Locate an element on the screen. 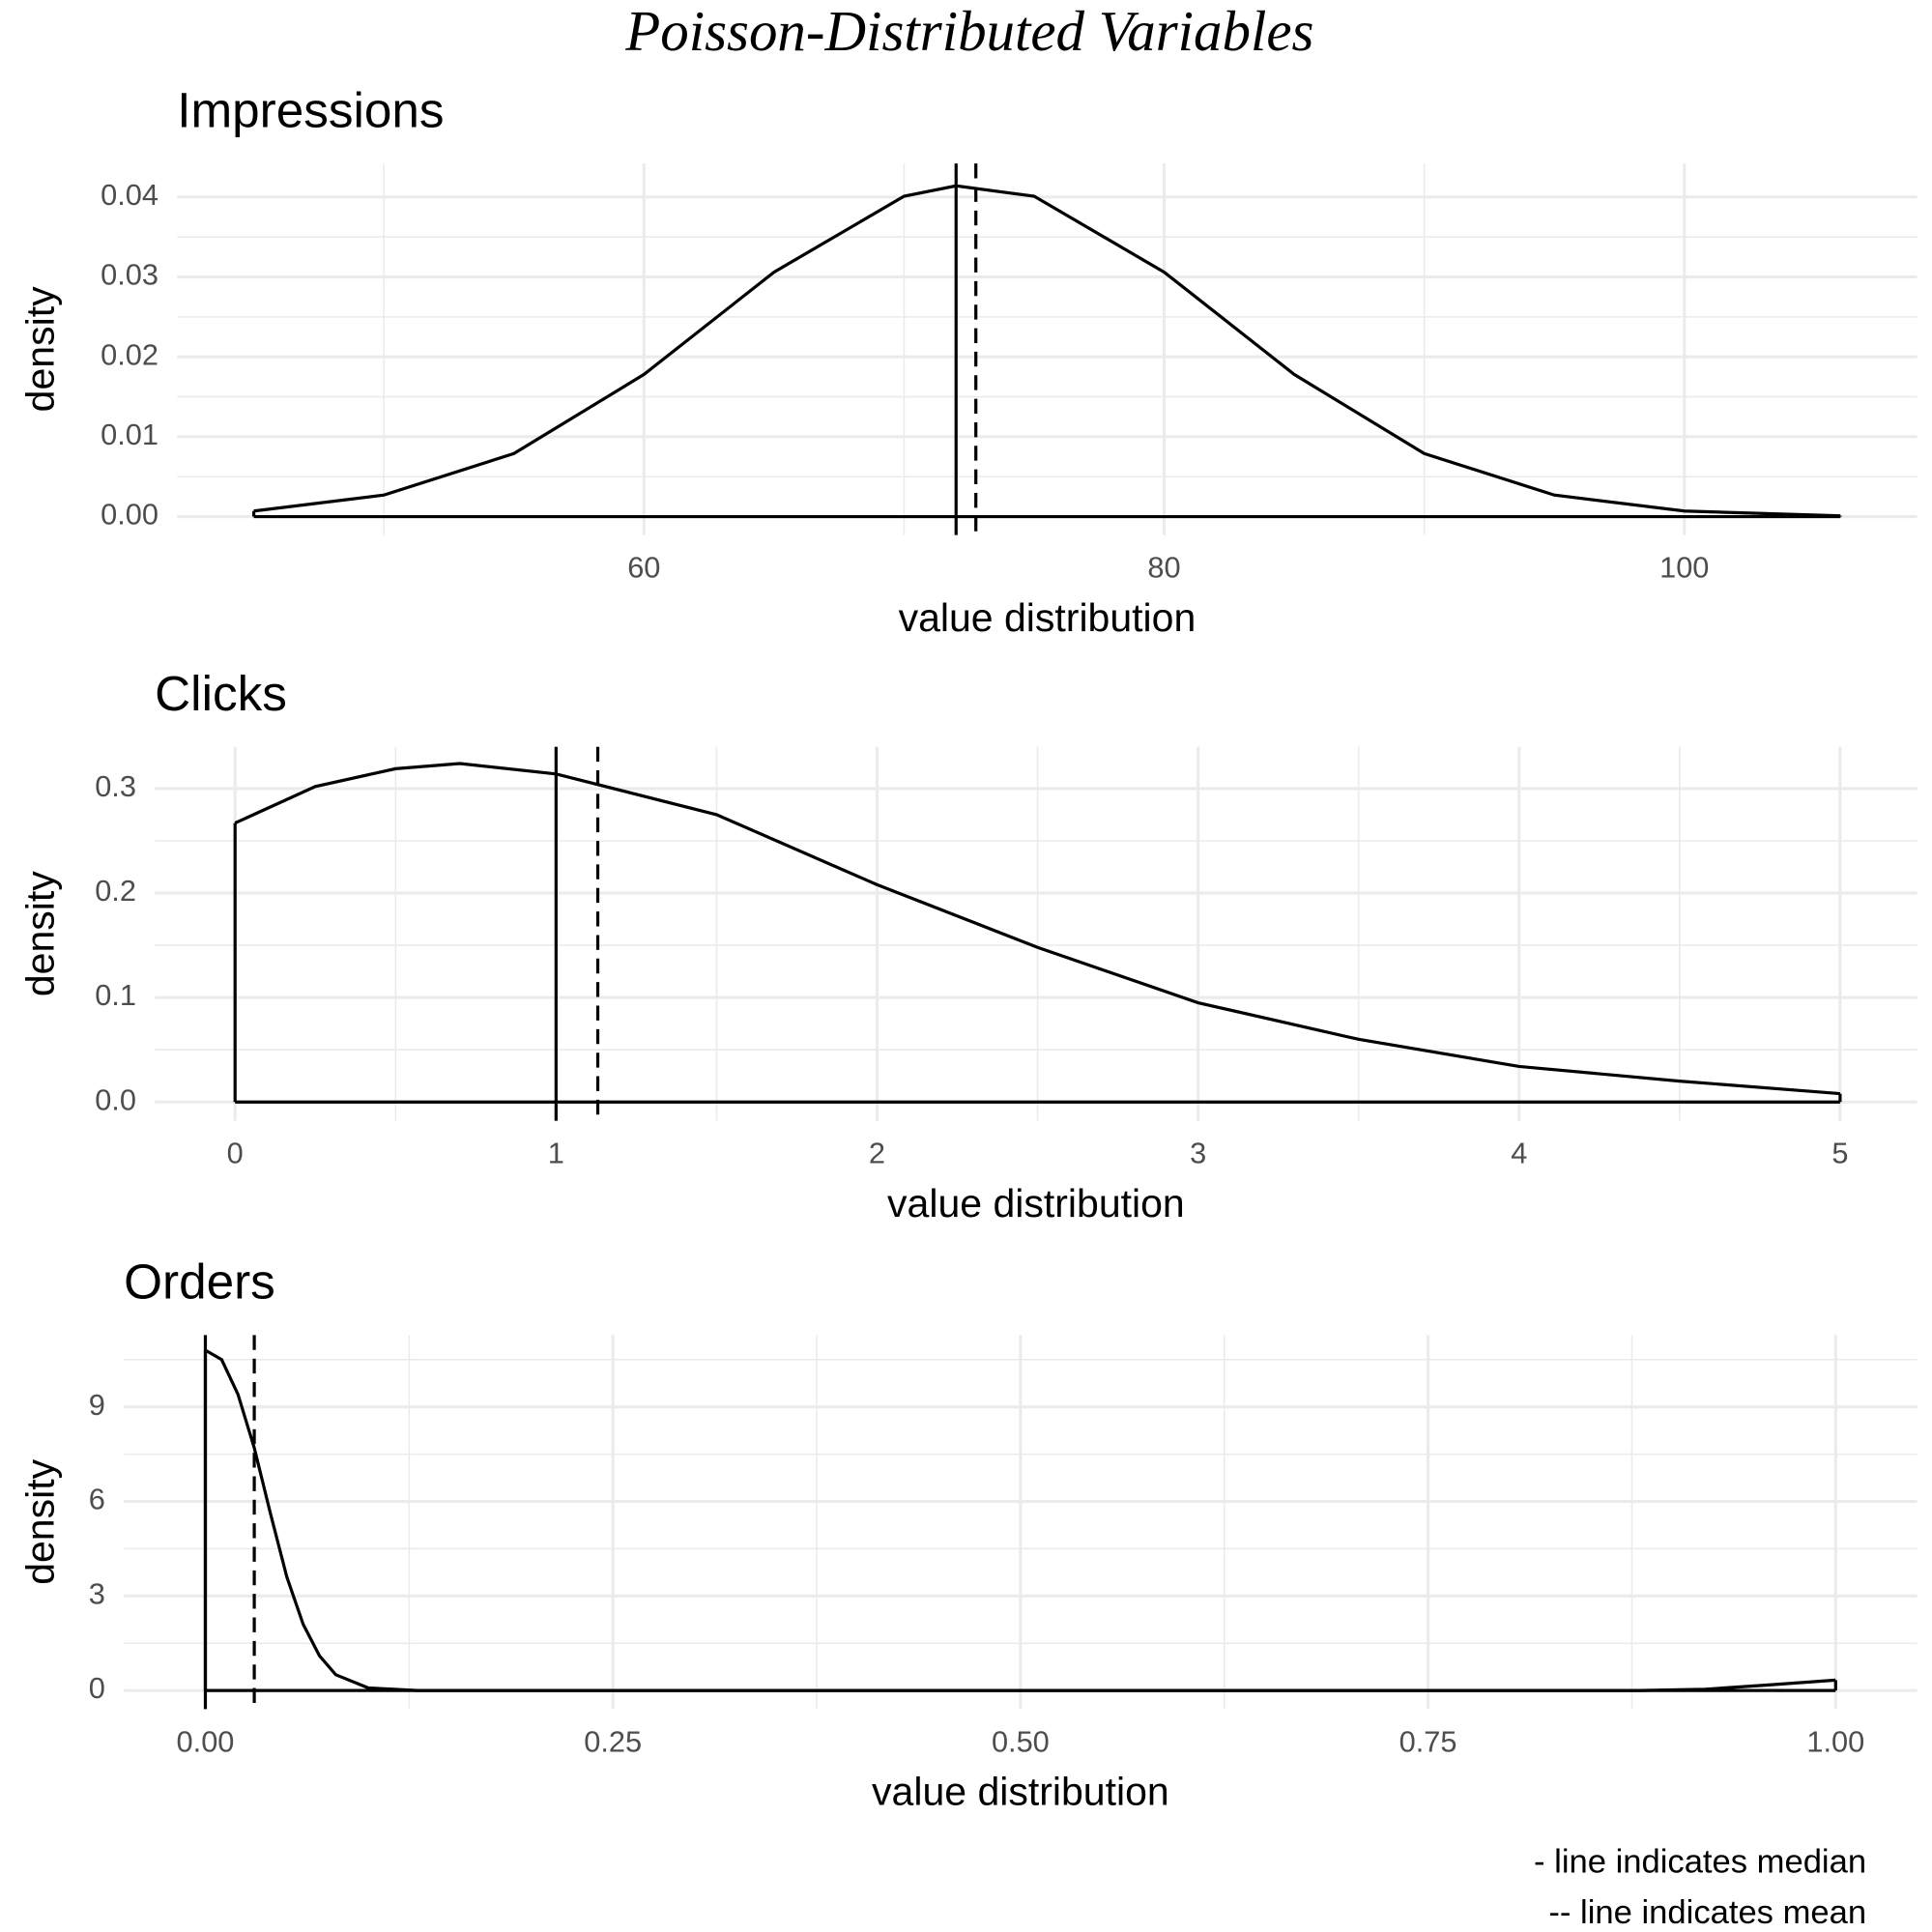  panel-title: Clicks is located at coordinates (221, 693).